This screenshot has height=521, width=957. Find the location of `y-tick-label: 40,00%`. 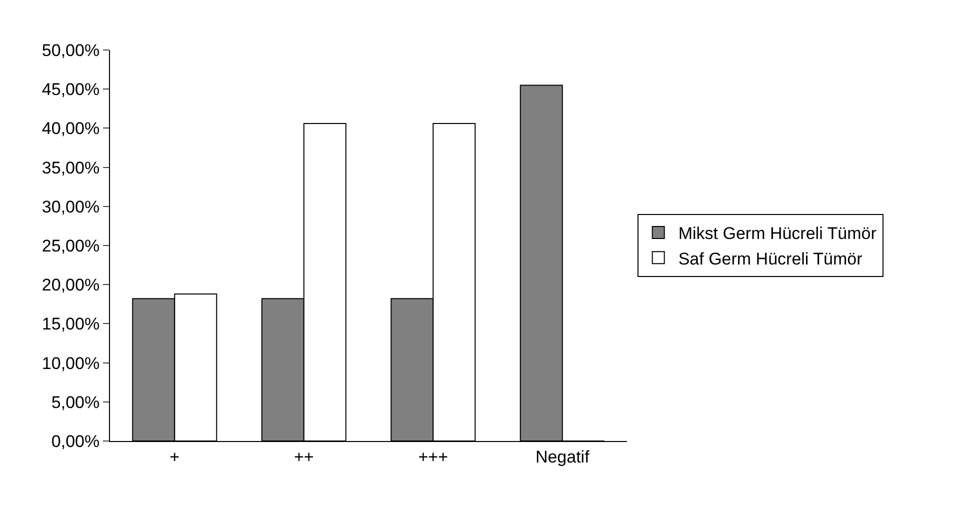

y-tick-label: 40,00% is located at coordinates (71, 128).